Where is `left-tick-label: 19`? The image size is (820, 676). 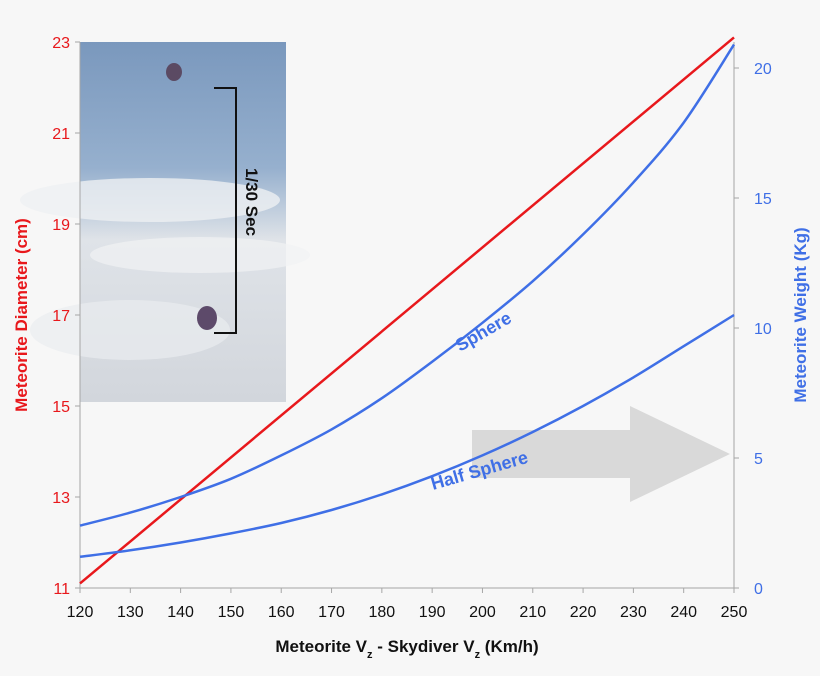 left-tick-label: 19 is located at coordinates (61, 225).